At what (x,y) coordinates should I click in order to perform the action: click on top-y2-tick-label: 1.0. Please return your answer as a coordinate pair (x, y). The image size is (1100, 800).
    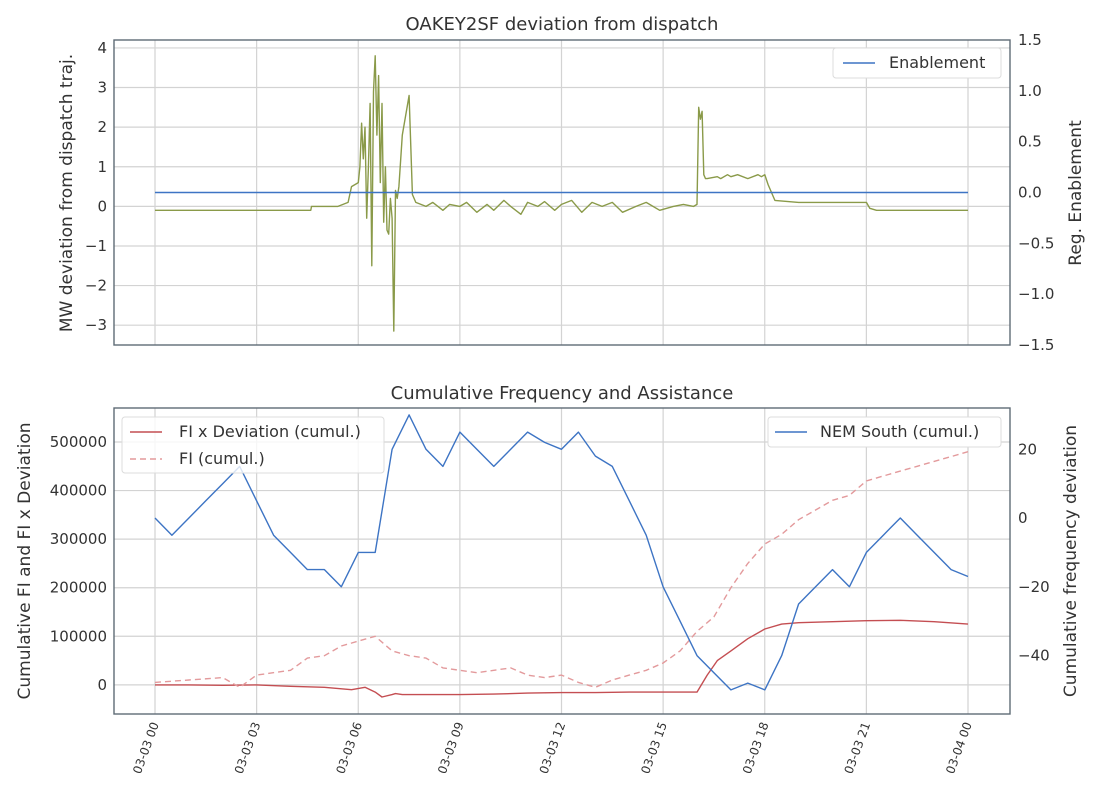
    Looking at the image, I should click on (1030, 91).